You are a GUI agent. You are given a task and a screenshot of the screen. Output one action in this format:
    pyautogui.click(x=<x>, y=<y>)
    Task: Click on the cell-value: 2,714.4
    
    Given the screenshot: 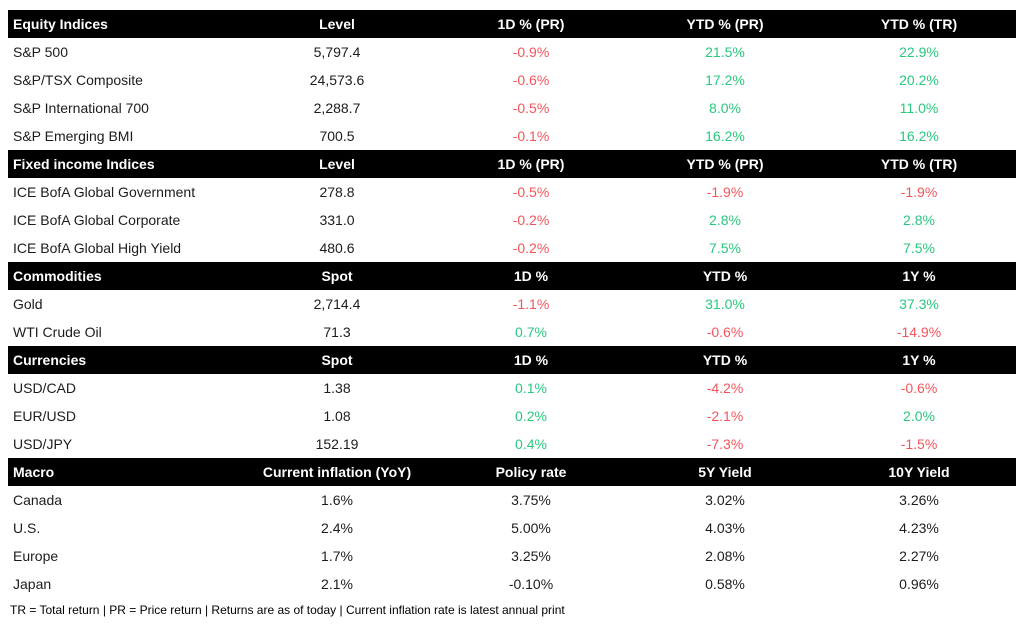 What is the action you would take?
    pyautogui.click(x=337, y=304)
    